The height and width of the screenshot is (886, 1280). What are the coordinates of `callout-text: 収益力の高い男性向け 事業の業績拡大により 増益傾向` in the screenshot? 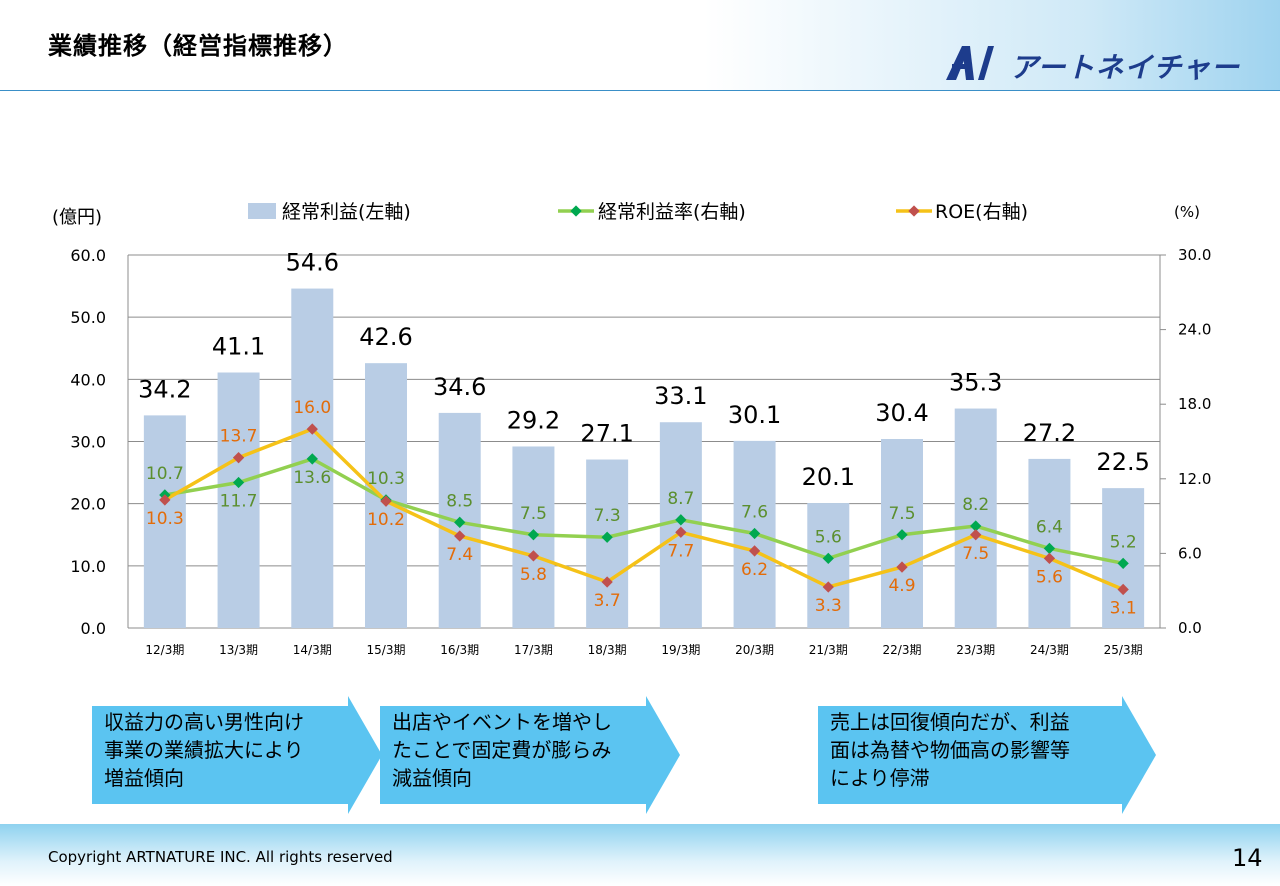 It's located at (204, 750).